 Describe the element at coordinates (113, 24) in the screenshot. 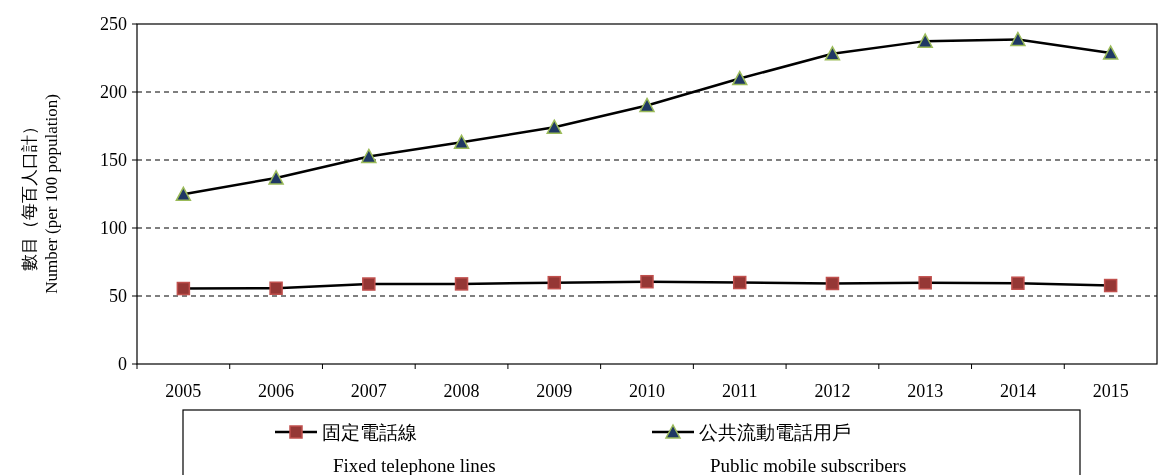

I see `y-tick-label: 250` at that location.